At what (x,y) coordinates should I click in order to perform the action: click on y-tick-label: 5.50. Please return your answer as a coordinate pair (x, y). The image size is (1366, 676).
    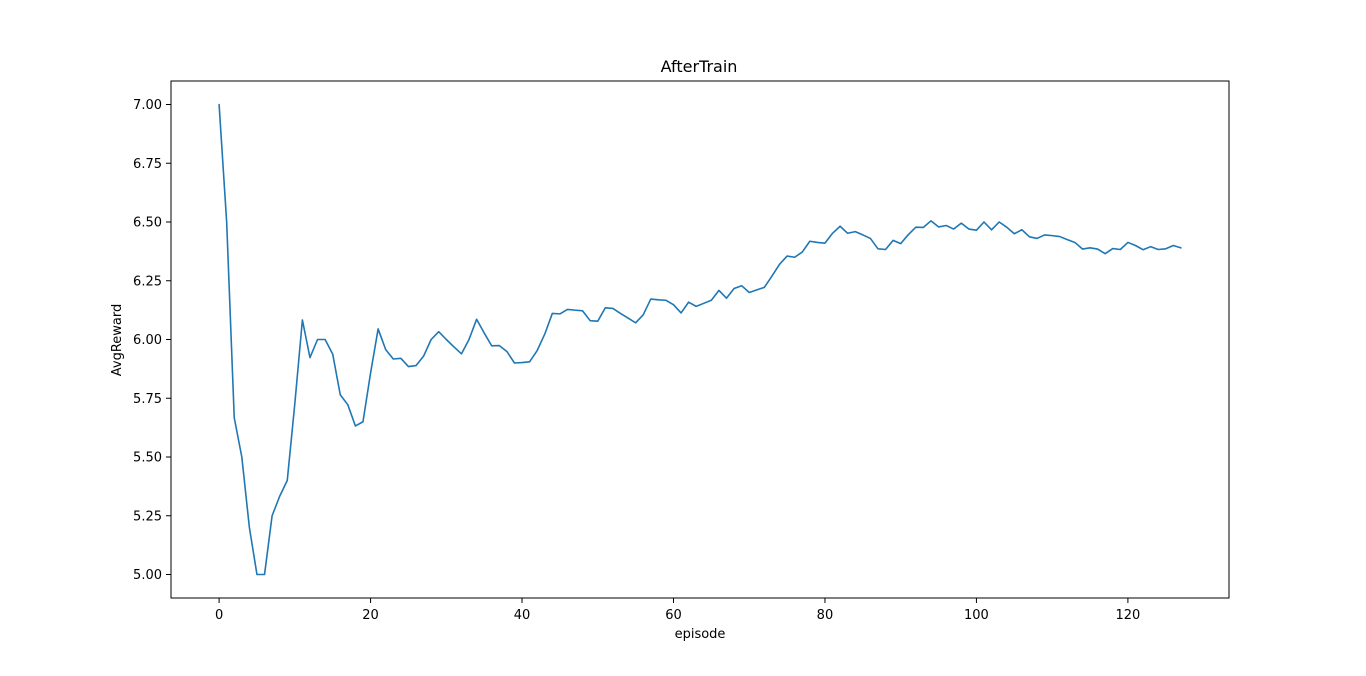
    Looking at the image, I should click on (147, 458).